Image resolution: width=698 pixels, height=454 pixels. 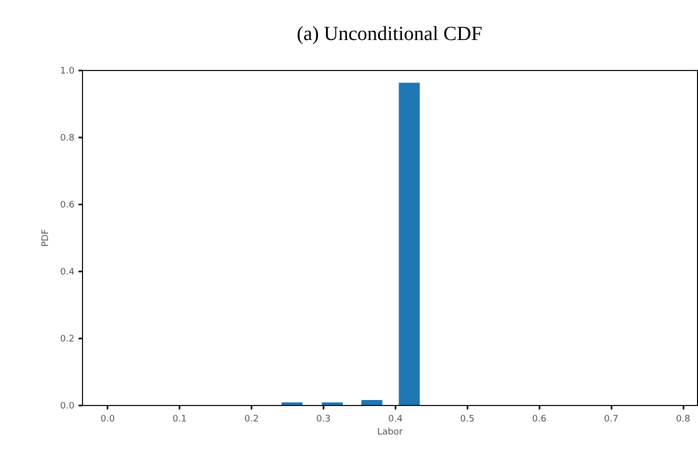 I want to click on x-tick-label: 0.2, so click(x=251, y=419).